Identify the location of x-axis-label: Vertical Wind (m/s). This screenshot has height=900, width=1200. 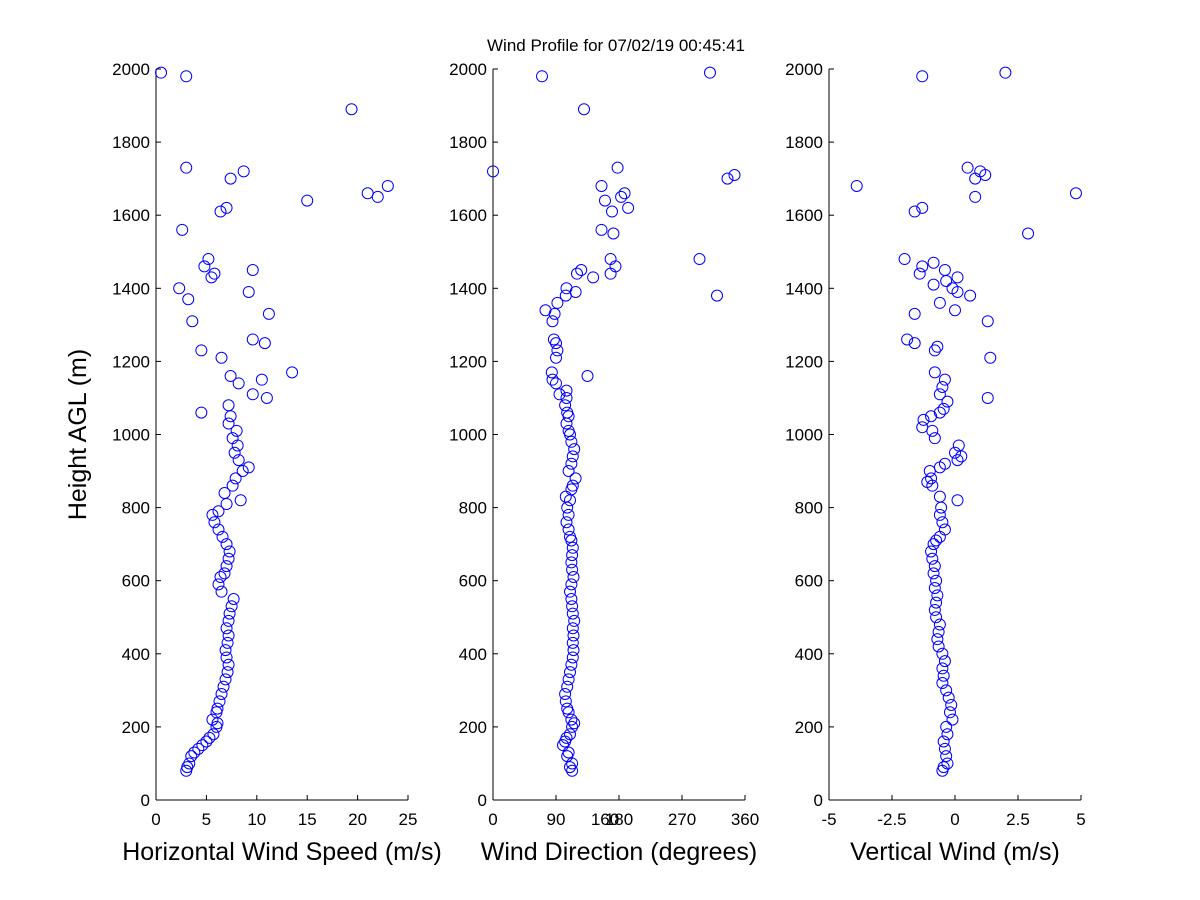
(955, 852).